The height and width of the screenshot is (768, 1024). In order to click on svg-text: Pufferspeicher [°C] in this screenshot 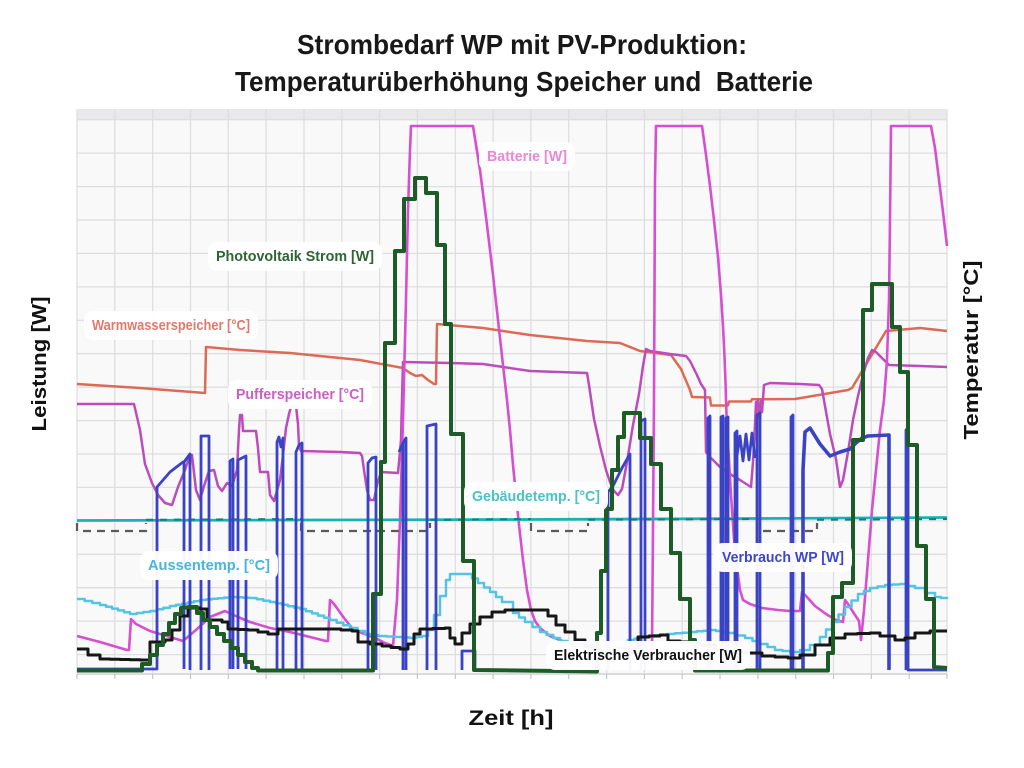, I will do `click(300, 394)`.